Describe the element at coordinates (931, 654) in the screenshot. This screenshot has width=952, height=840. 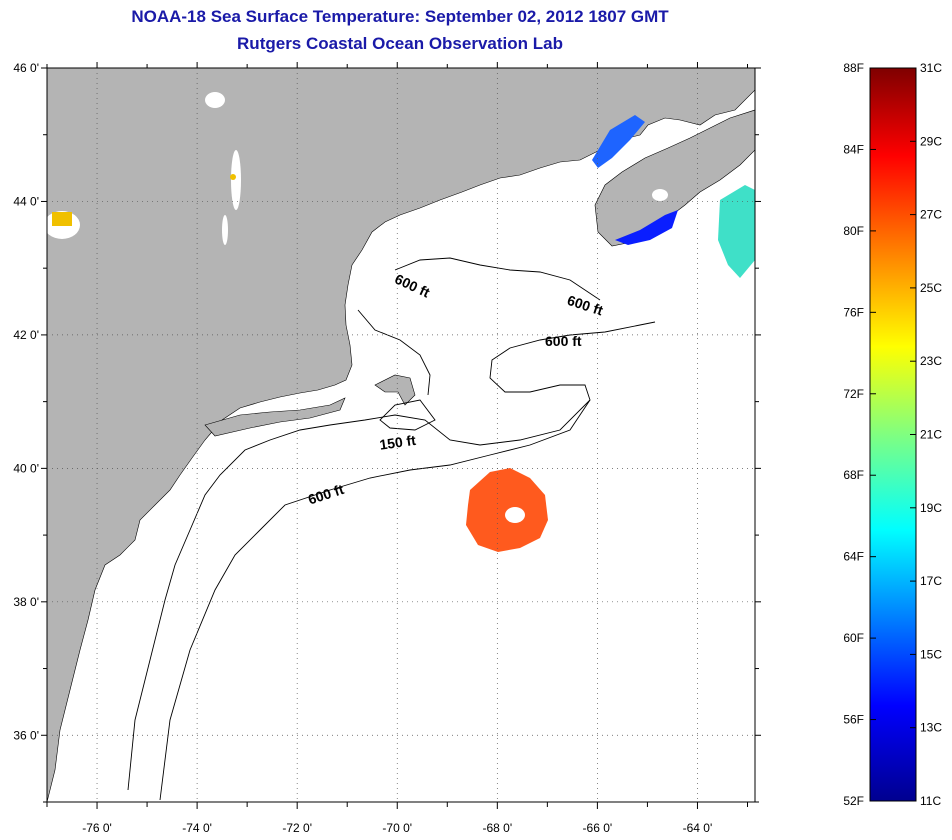
I see `colorbar-c-label: 15C` at that location.